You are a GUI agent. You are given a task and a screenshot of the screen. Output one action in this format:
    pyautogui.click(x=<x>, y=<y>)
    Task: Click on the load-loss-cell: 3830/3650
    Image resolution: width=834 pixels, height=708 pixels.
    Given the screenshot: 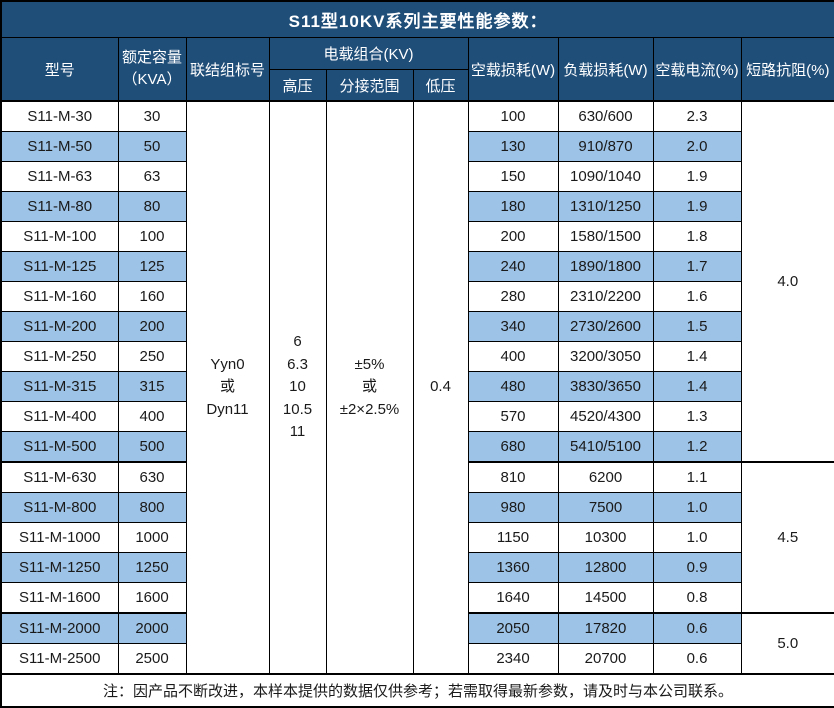 What is the action you would take?
    pyautogui.click(x=605, y=386)
    